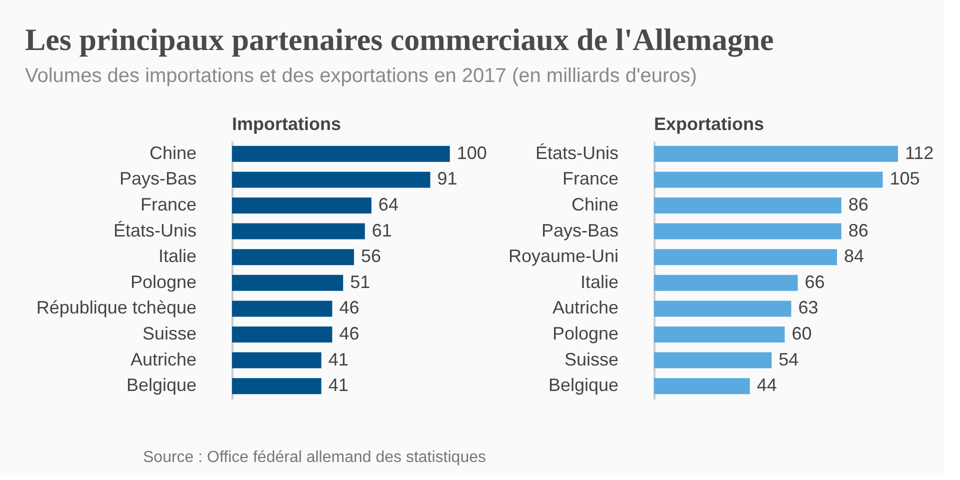  Describe the element at coordinates (808, 308) in the screenshot. I see `data-label: 63` at that location.